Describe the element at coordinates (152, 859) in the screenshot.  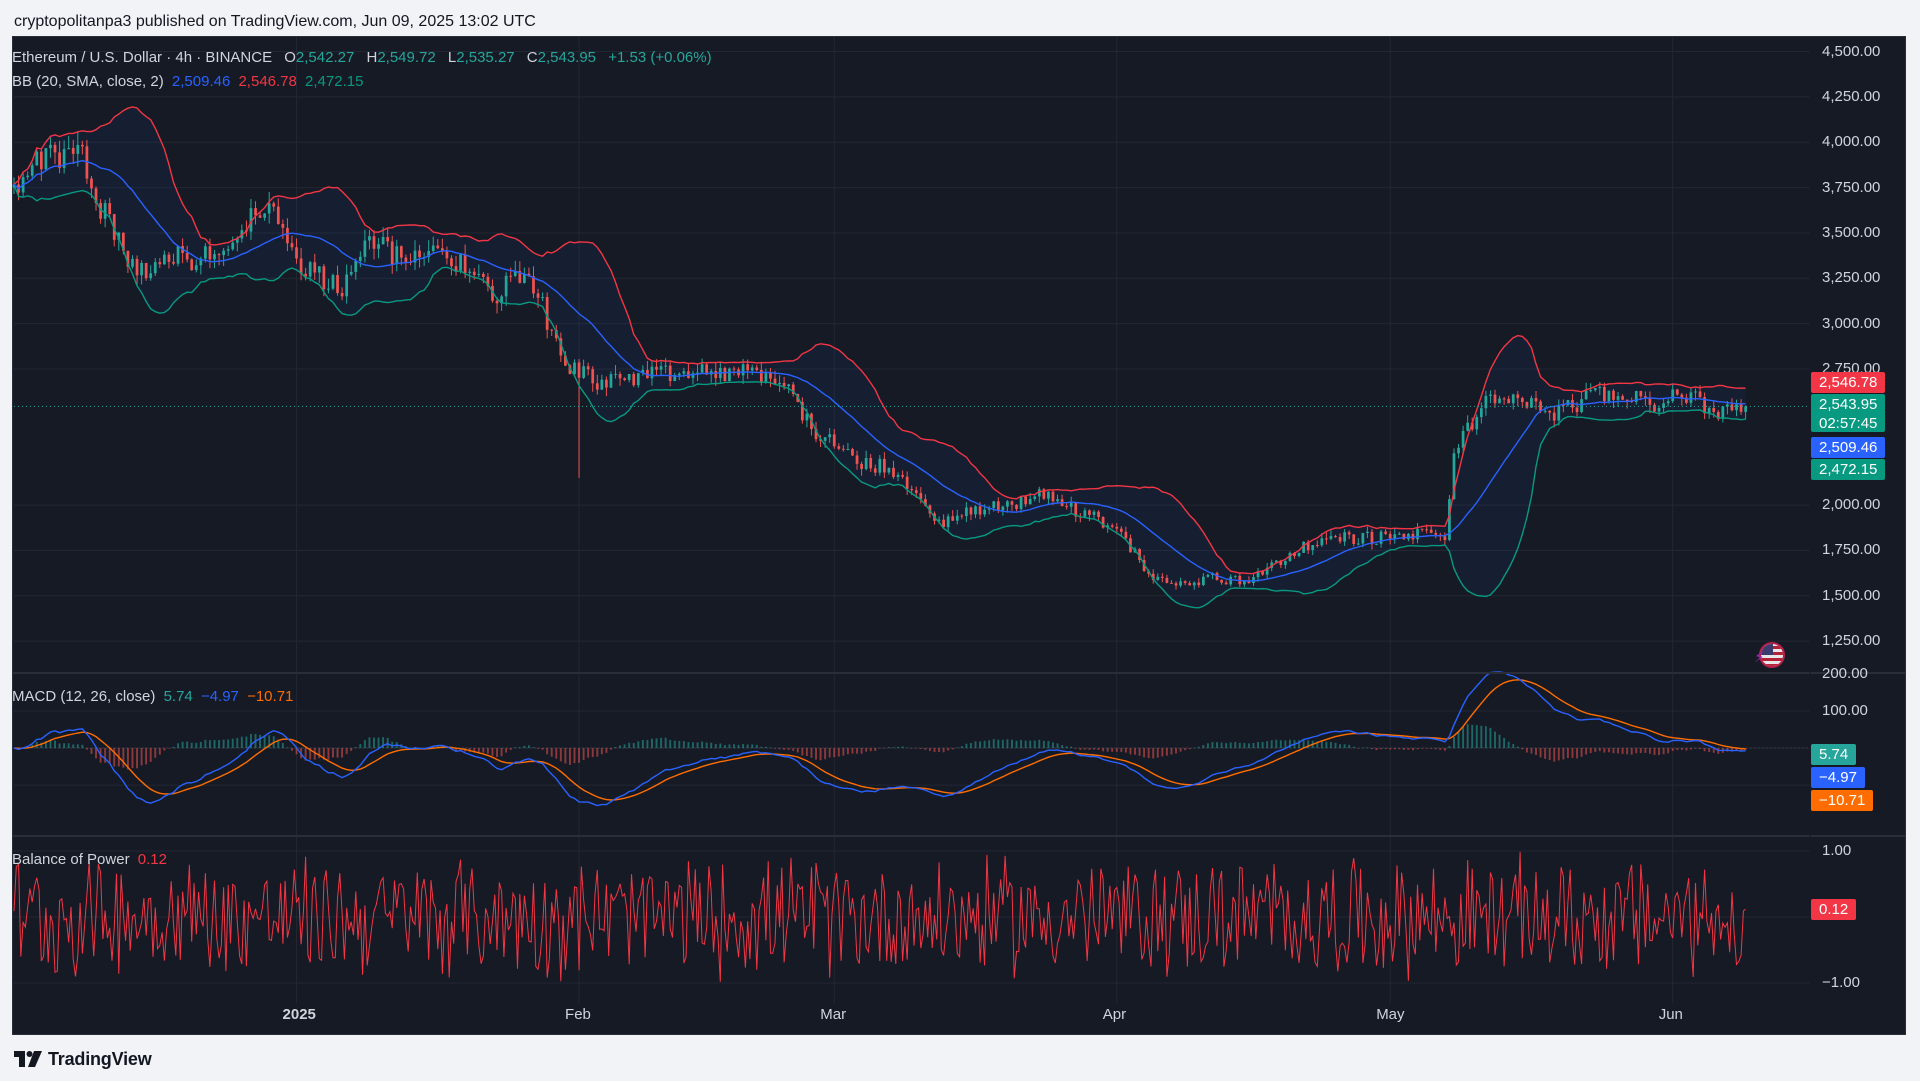
I see `bop-value: 0.12` at that location.